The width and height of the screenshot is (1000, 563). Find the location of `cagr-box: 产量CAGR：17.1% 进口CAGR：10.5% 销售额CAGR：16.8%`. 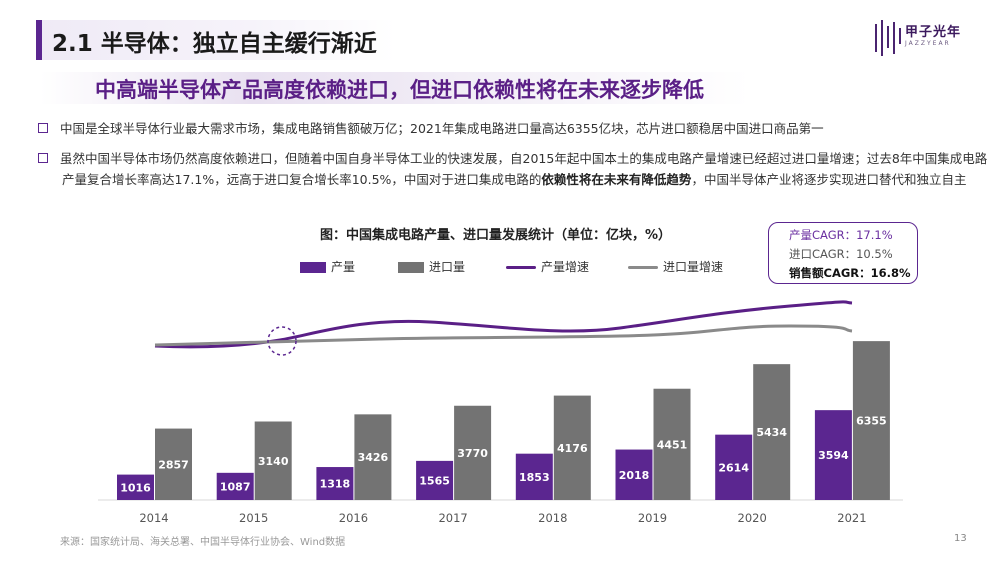

cagr-box: 产量CAGR：17.1% 进口CAGR：10.5% 销售额CAGR：16.8% is located at coordinates (843, 253).